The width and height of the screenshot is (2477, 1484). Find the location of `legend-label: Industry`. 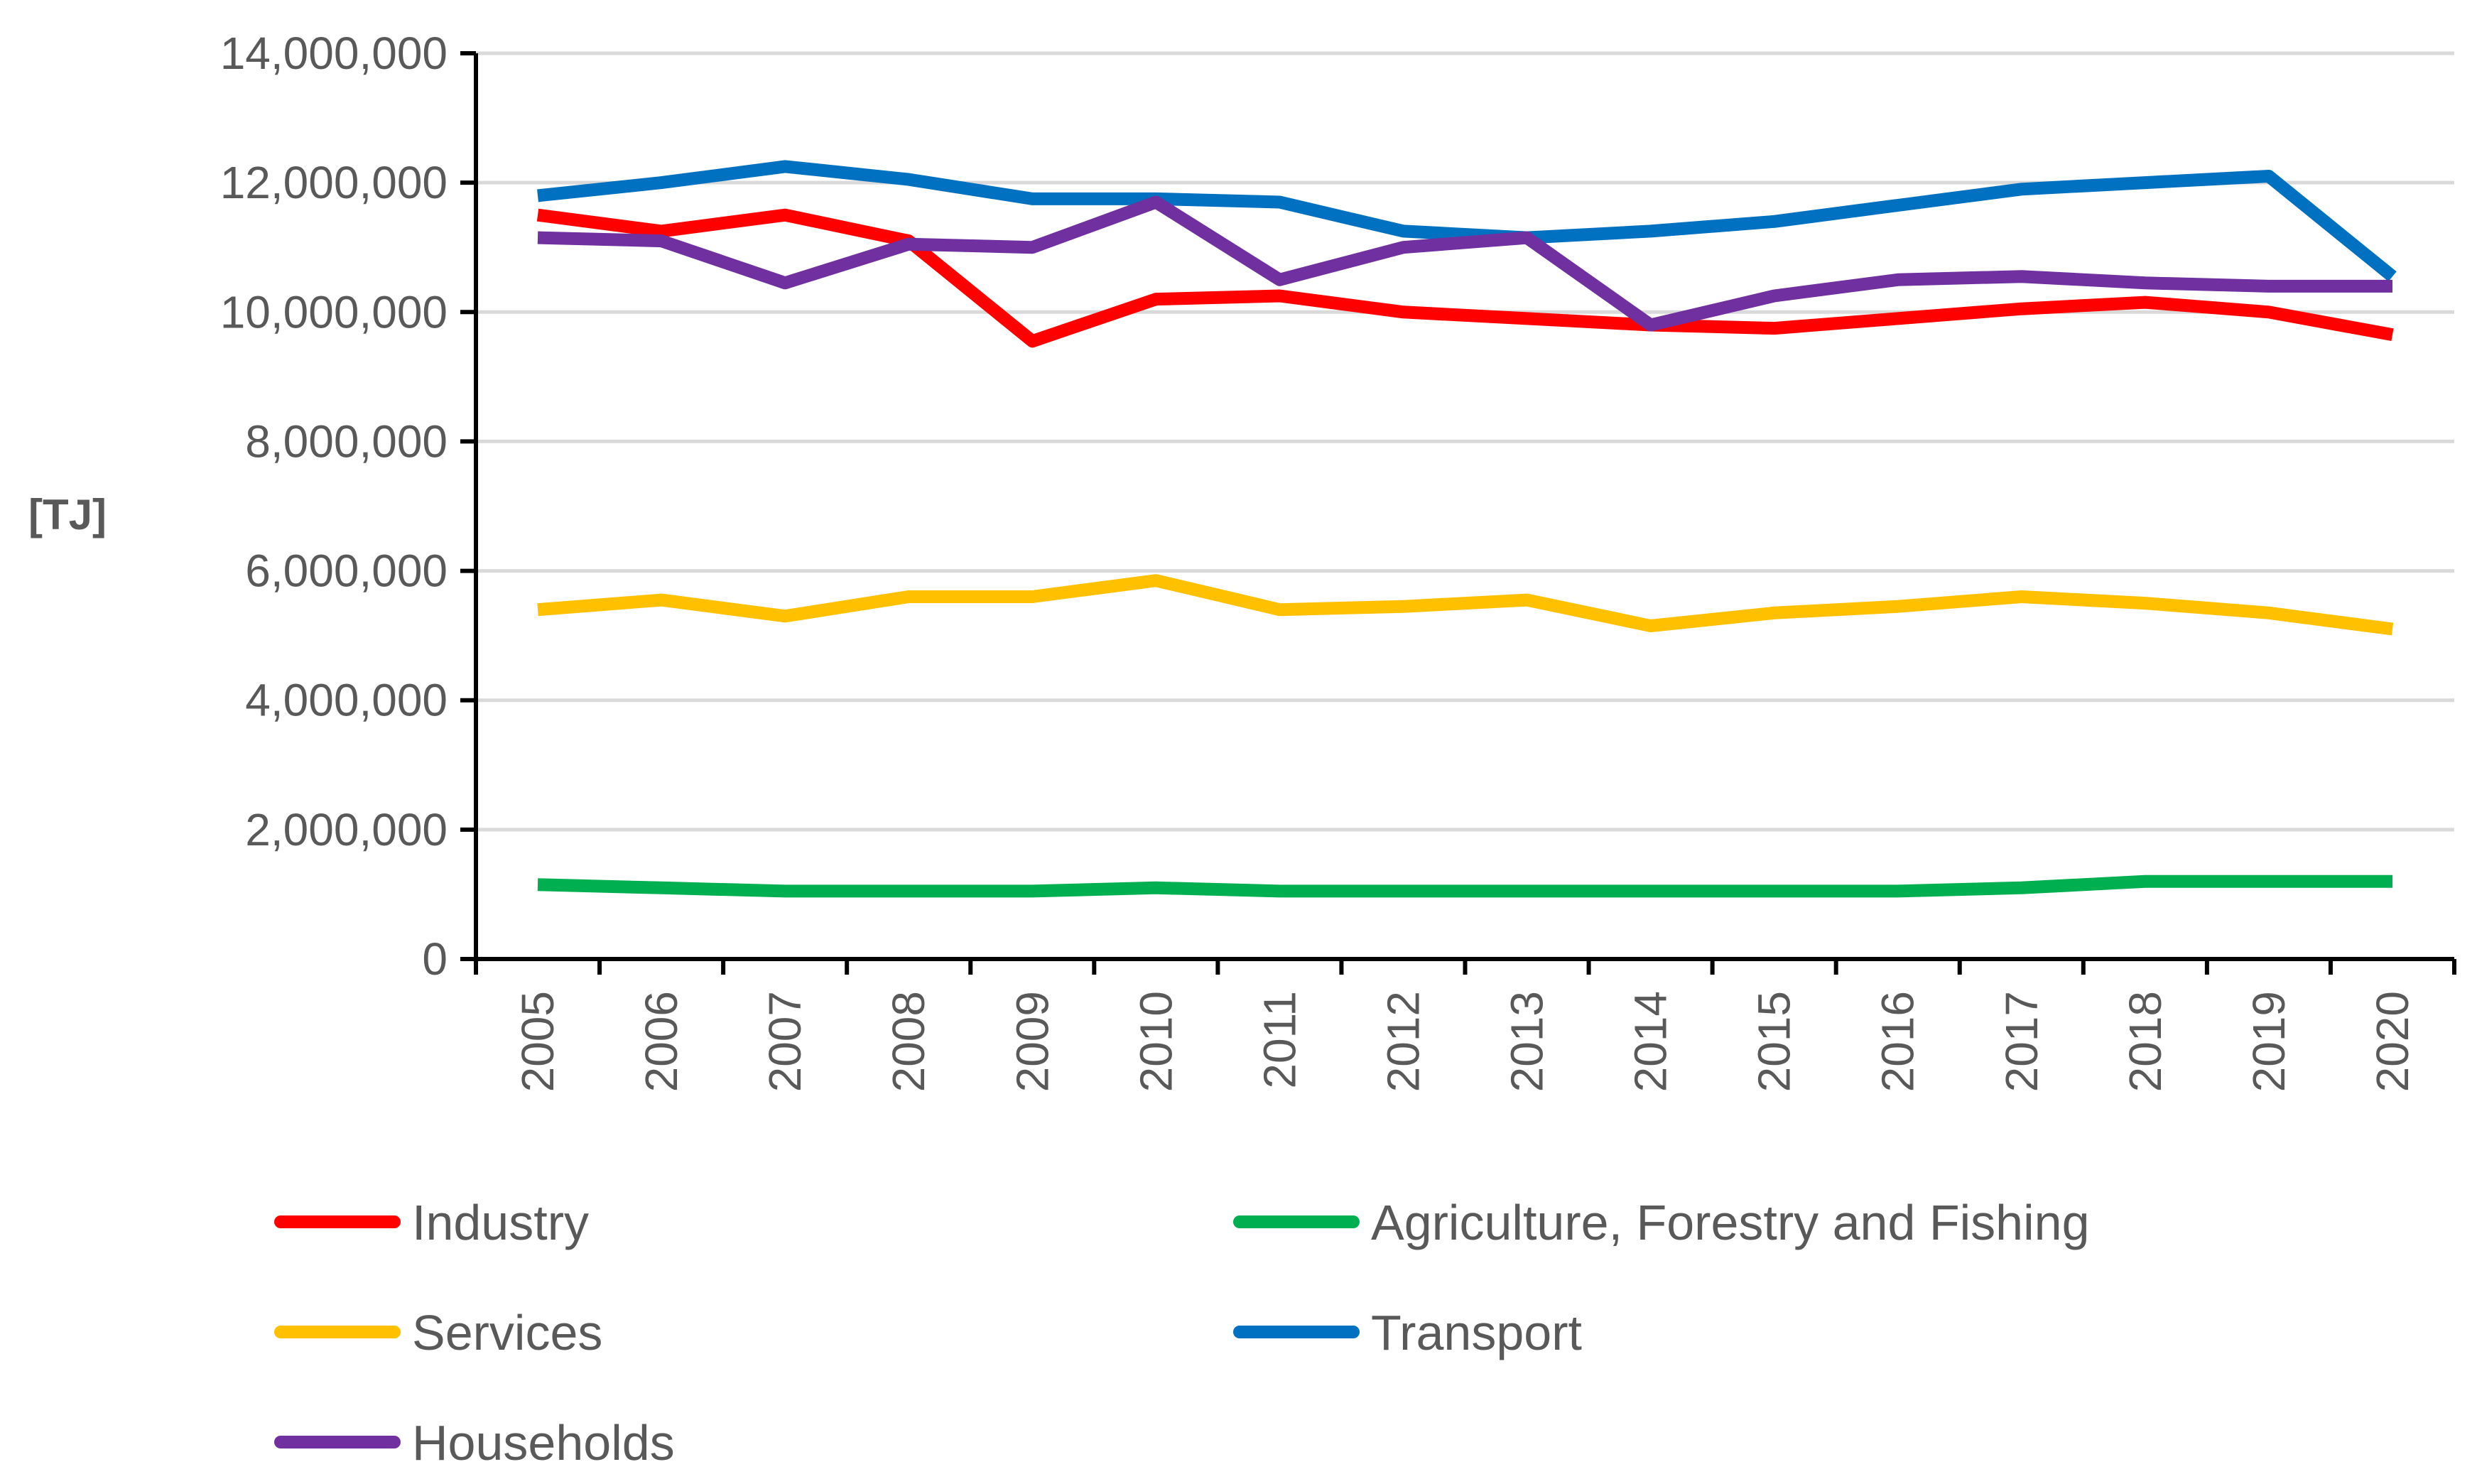

legend-label: Industry is located at coordinates (500, 1222).